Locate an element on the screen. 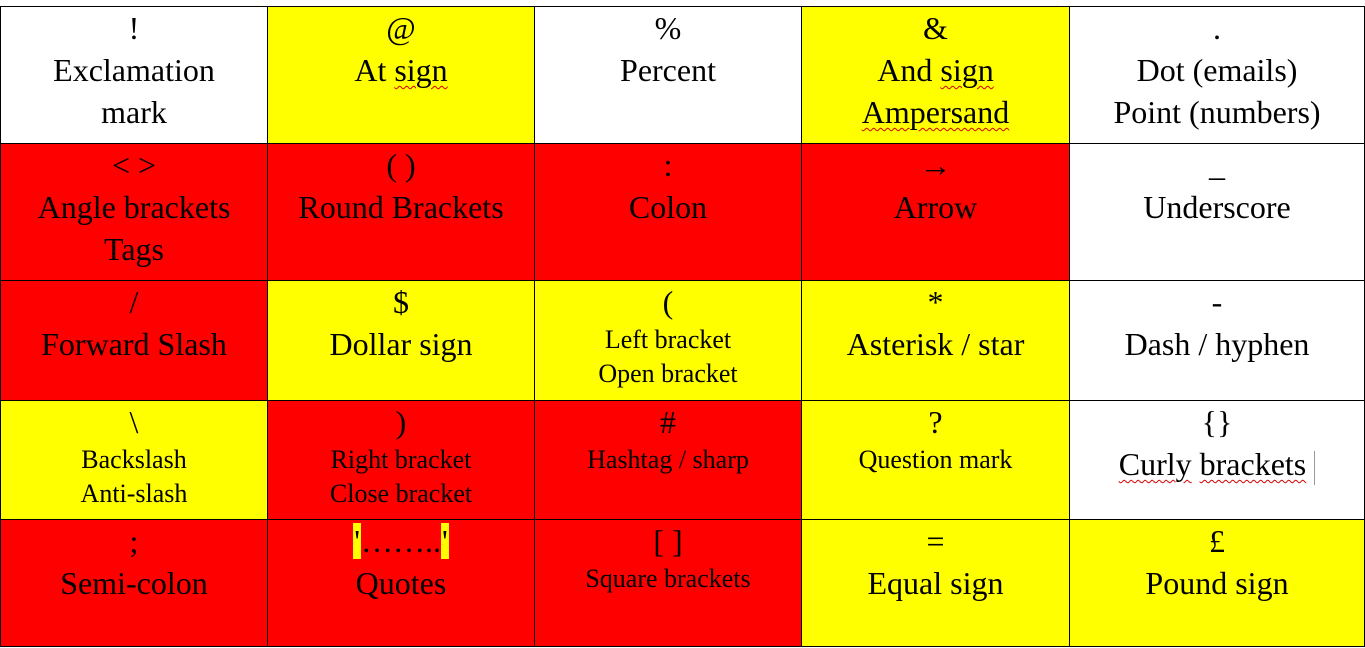  cell-forward-slash: / Forward Slash is located at coordinates (134, 340).